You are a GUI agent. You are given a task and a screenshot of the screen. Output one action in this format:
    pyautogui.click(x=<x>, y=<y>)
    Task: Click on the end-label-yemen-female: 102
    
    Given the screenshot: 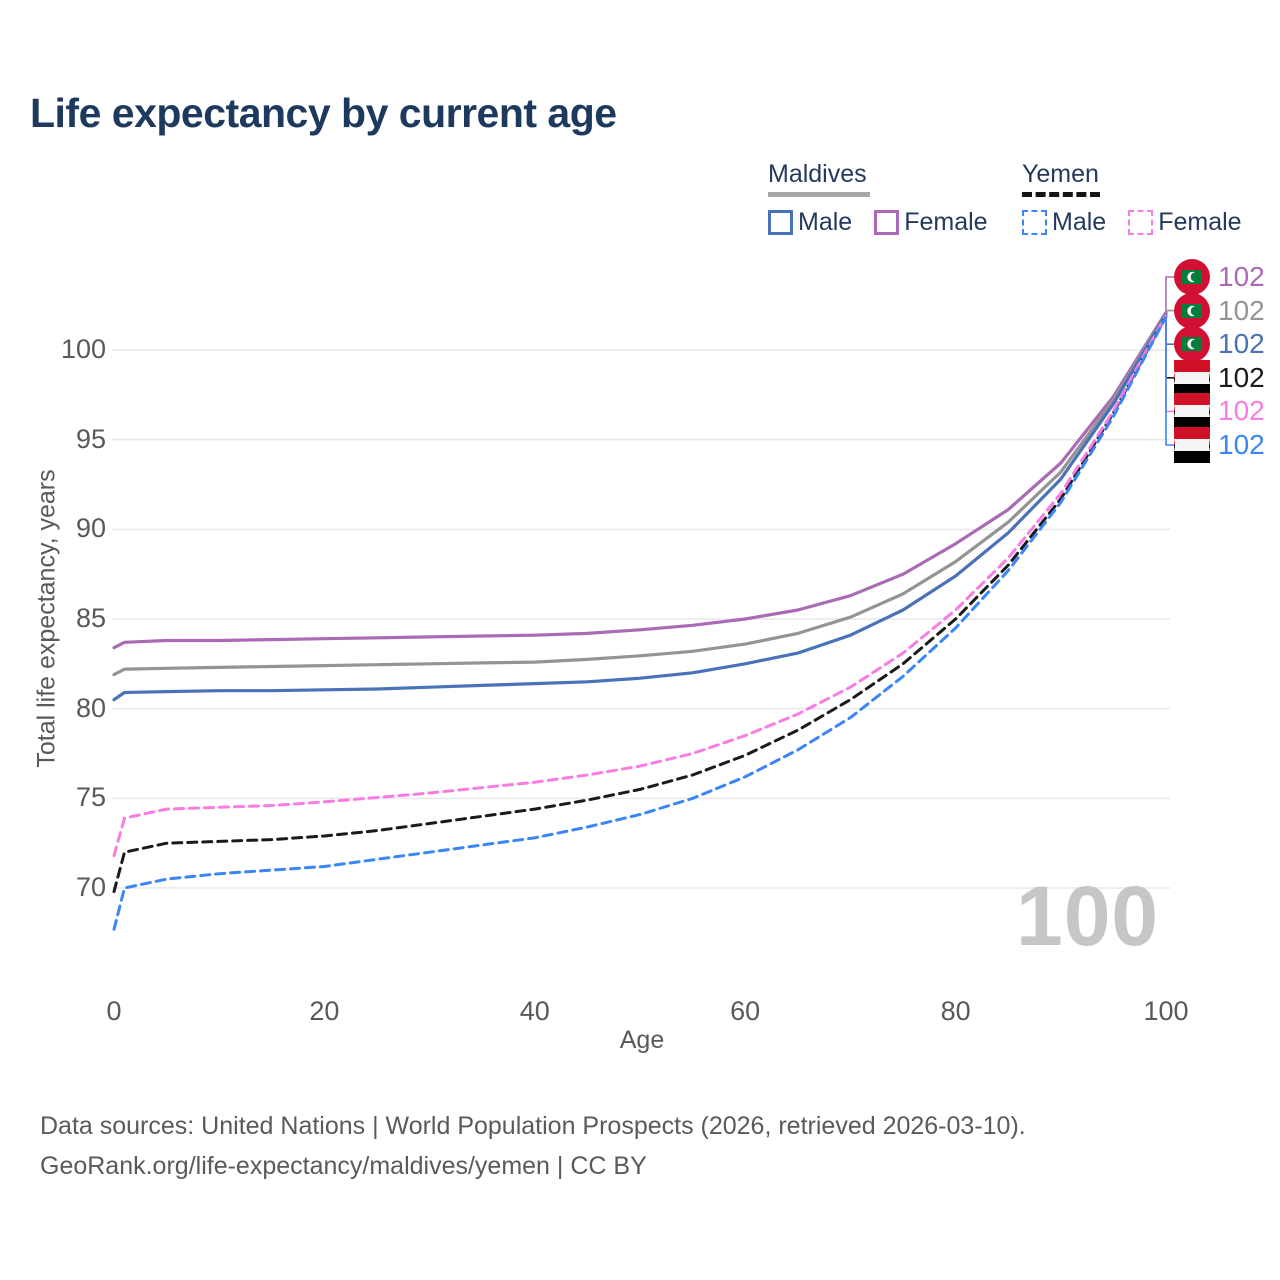 What is the action you would take?
    pyautogui.click(x=1219, y=411)
    